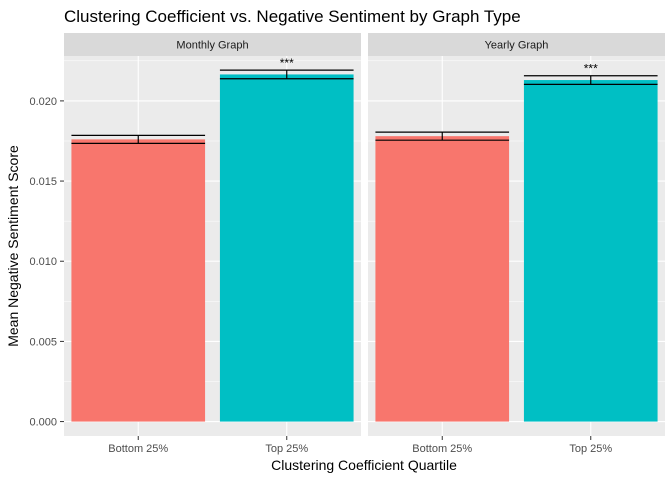 Image resolution: width=672 pixels, height=480 pixels. I want to click on y-axis: 0.000 0.005 0.010 0.015 0.020, so click(46, 262).